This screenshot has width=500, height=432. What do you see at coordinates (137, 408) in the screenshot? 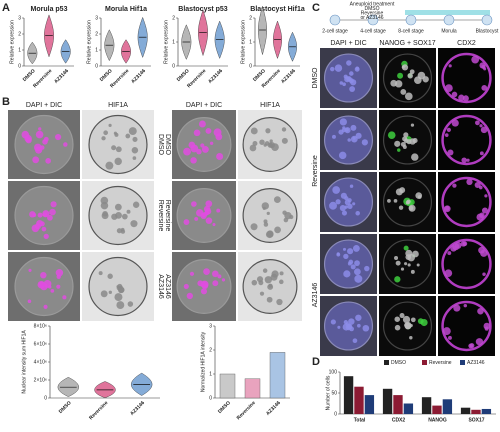
I see `x-tick-label: AZ3146` at bounding box center [137, 408].